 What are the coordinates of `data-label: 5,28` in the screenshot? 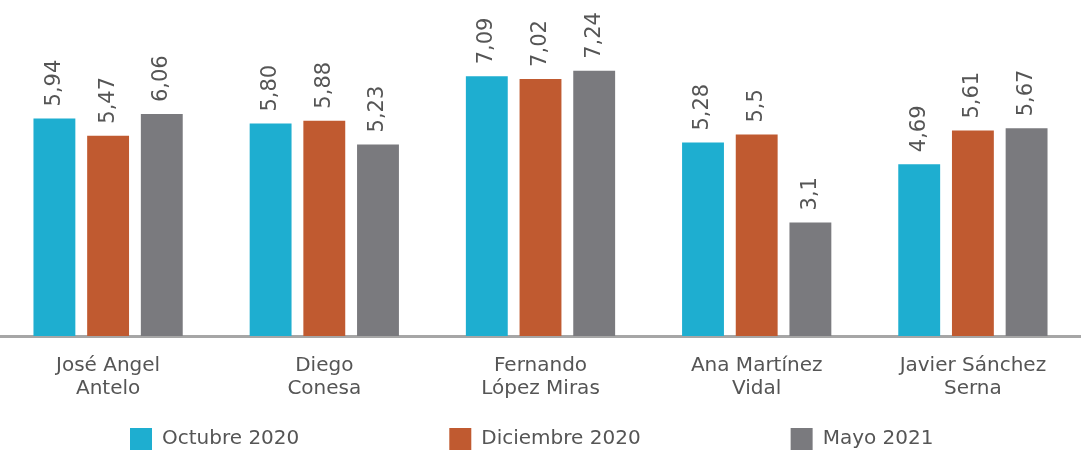 It's located at (701, 107).